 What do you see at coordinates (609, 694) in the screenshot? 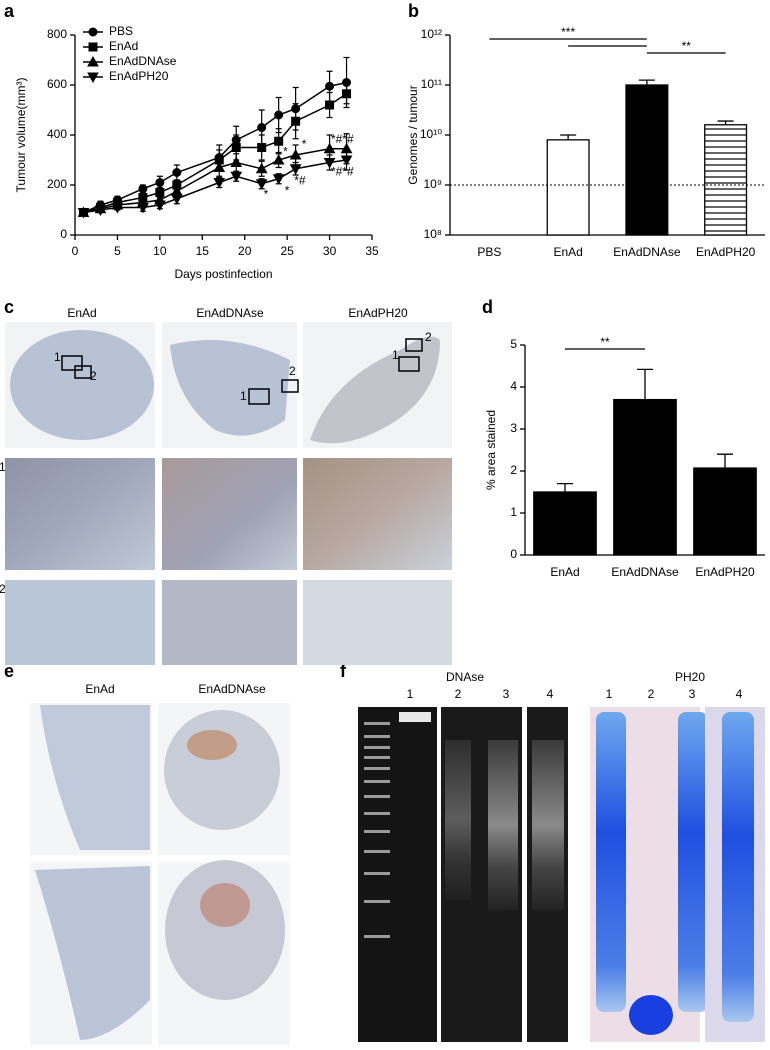
I see `lane-label: 1` at bounding box center [609, 694].